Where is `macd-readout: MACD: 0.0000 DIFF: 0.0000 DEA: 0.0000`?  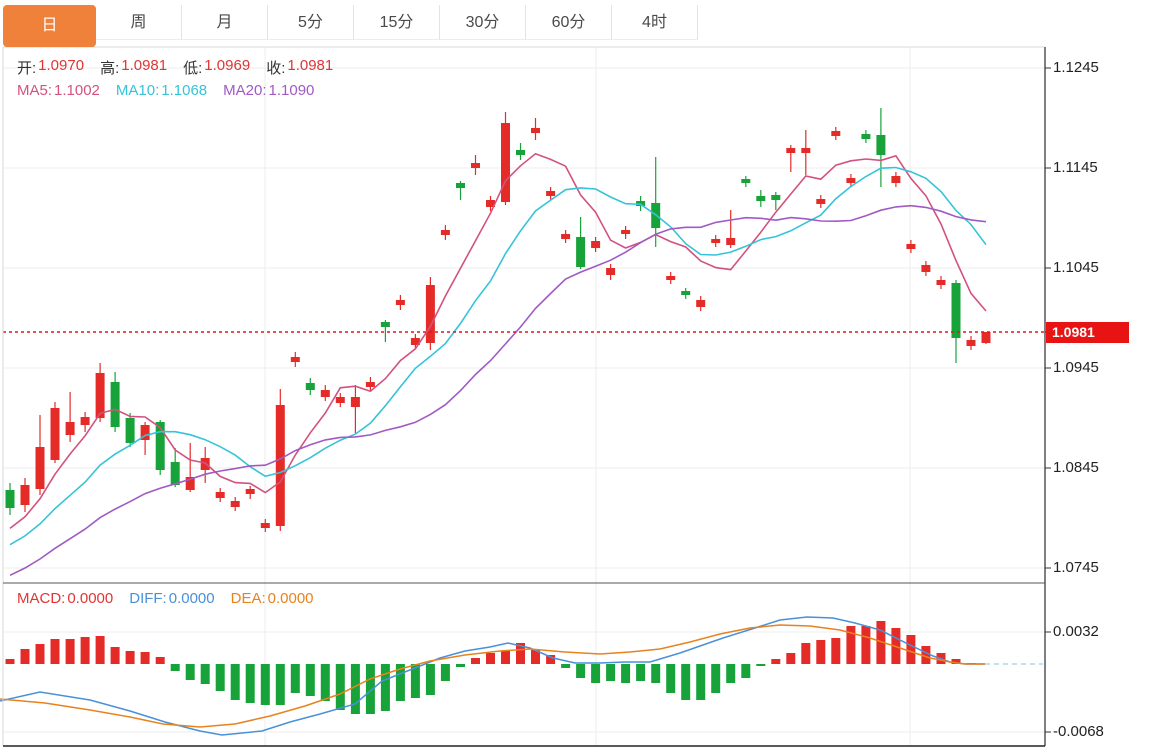
macd-readout: MACD: 0.0000 DIFF: 0.0000 DEA: 0.0000 is located at coordinates (165, 598).